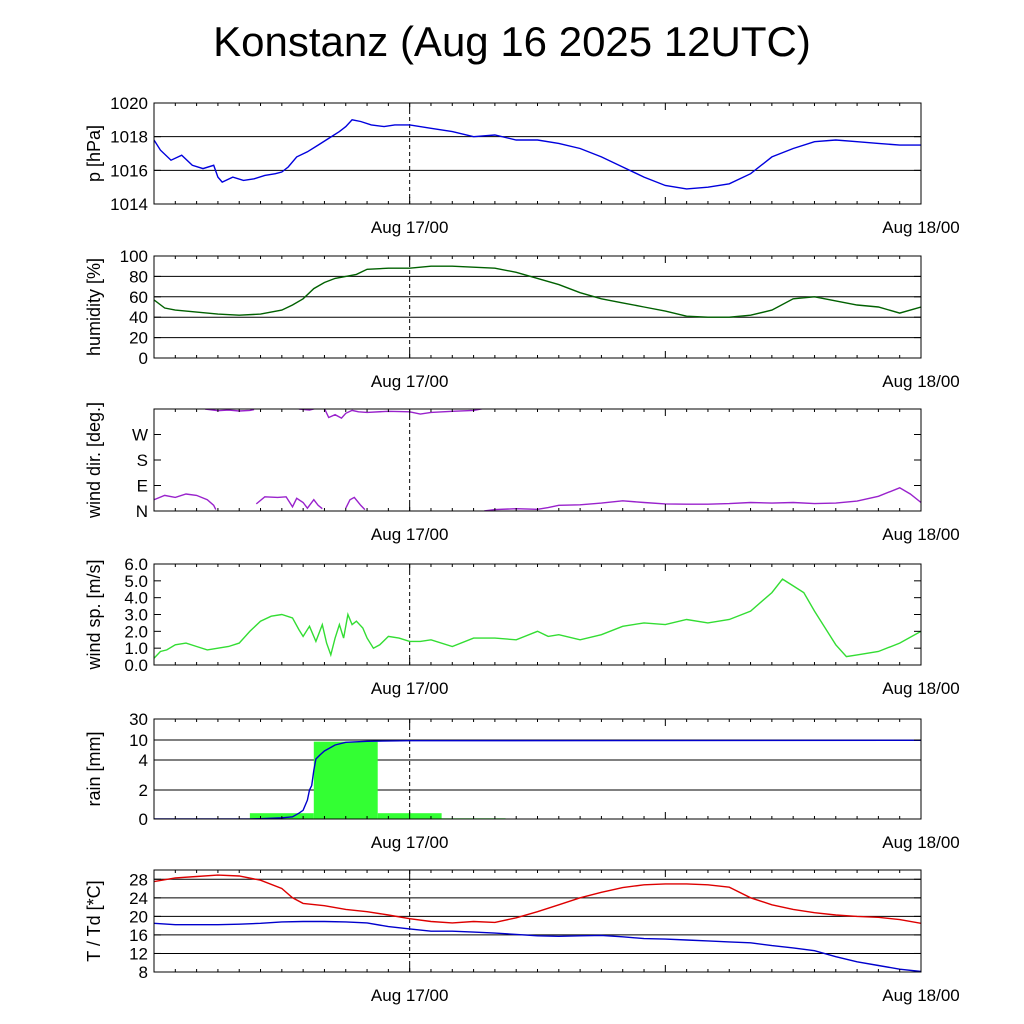 Image resolution: width=1024 pixels, height=1024 pixels. I want to click on pressure-ylabel: p [hPa], so click(94, 153).